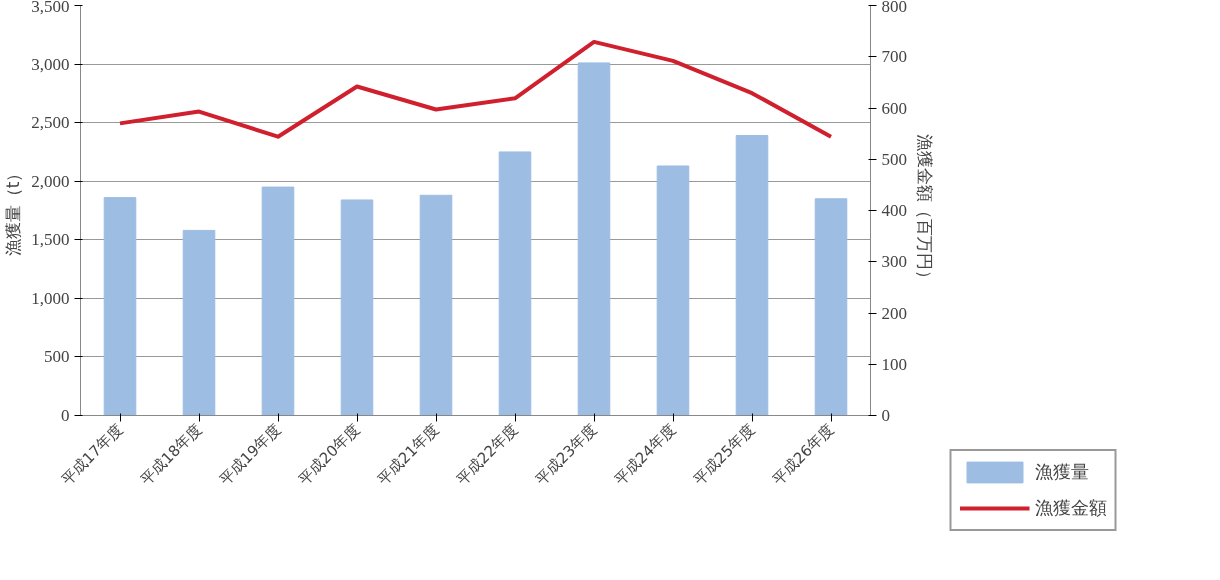 The width and height of the screenshot is (1220, 580). What do you see at coordinates (894, 57) in the screenshot?
I see `y2-tick-label: 700` at bounding box center [894, 57].